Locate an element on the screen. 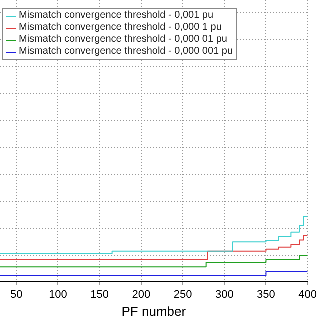 The height and width of the screenshot is (320, 320). legend-label: Mismatch convergence threshold - 0,000 01 pu is located at coordinates (123, 40).